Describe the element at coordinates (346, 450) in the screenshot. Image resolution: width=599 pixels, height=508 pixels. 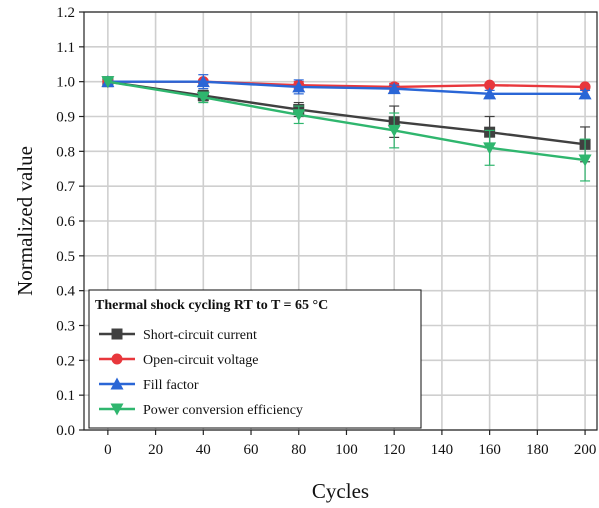
I see `x-tick-label: 100` at that location.